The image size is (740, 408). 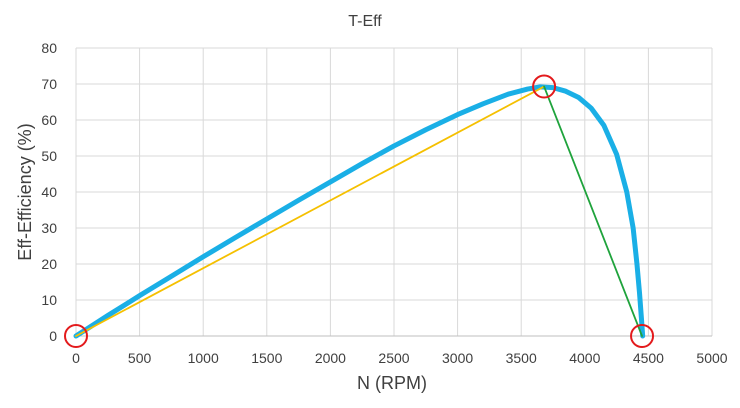 What do you see at coordinates (593, 211) in the screenshot?
I see `series-line-falling-chord` at bounding box center [593, 211].